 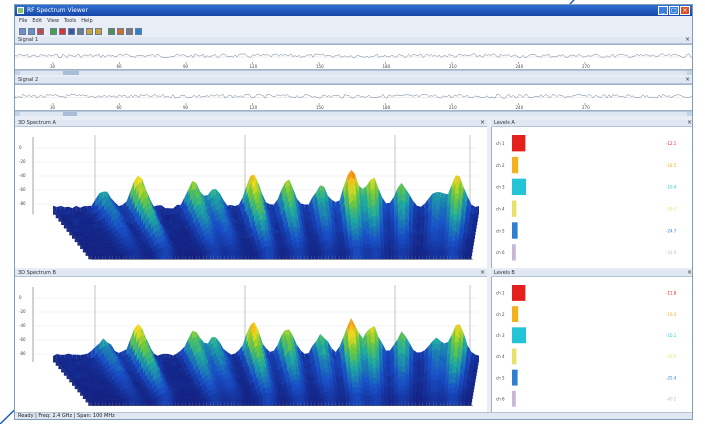 I want to click on app-icon, so click(x=20, y=10).